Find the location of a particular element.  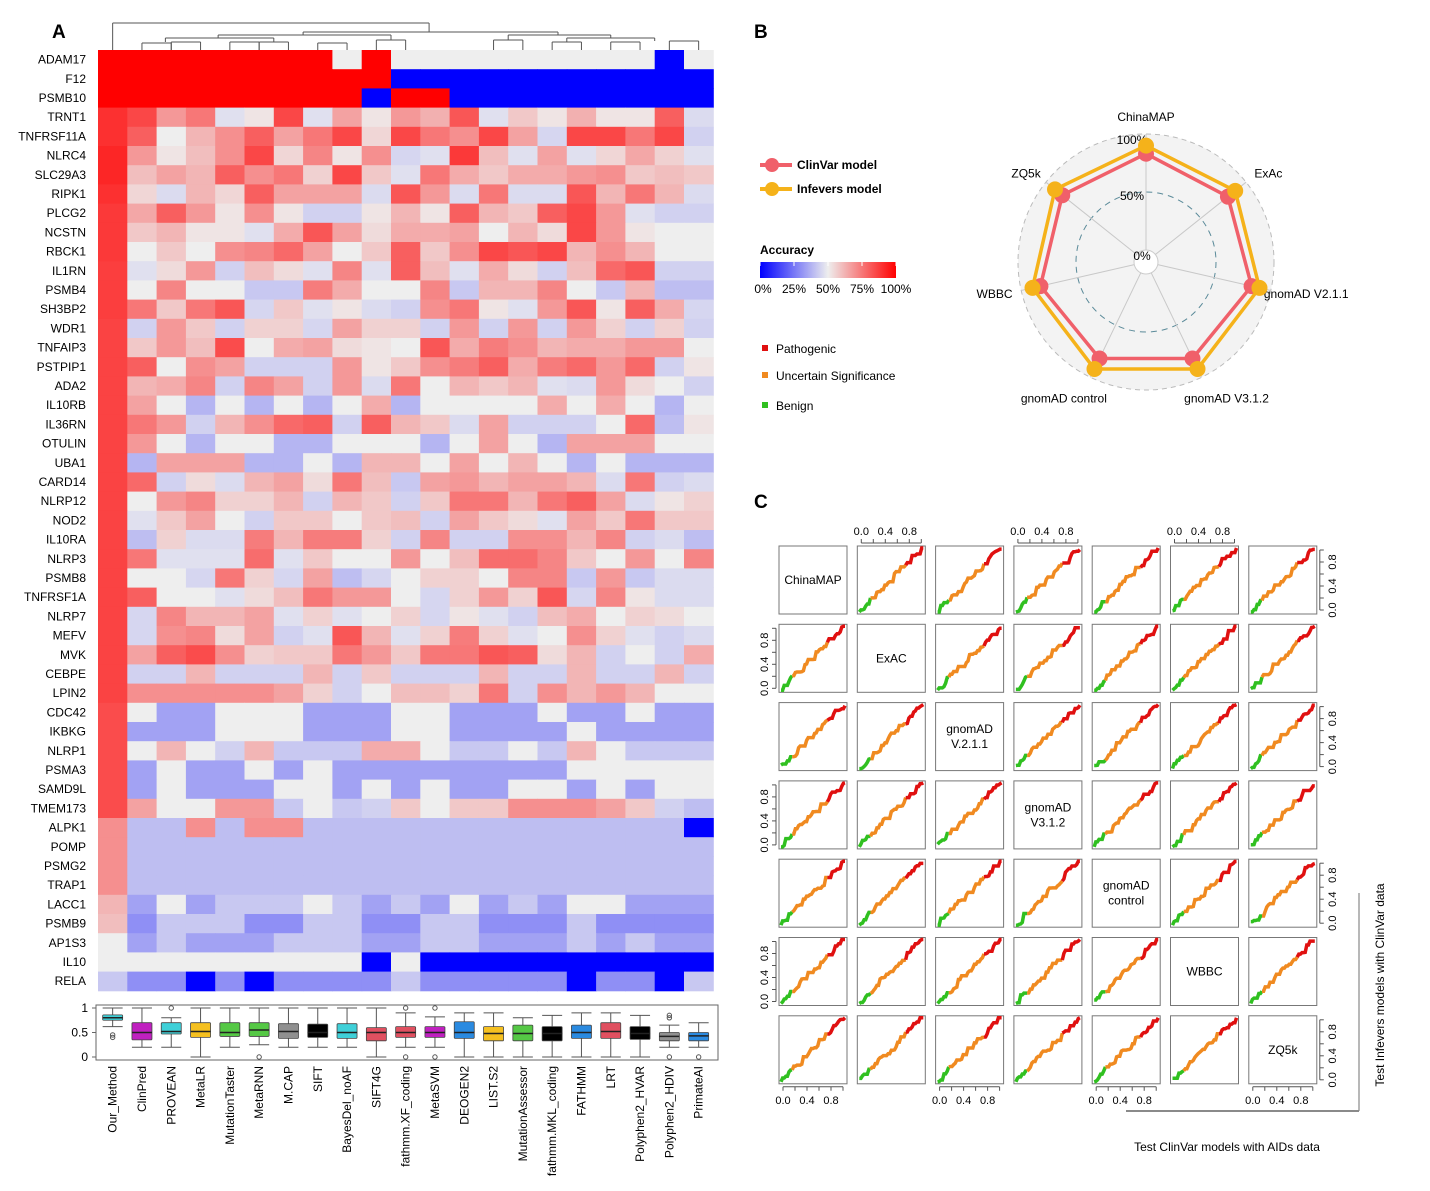

panel-label-a: A is located at coordinates (59, 32).